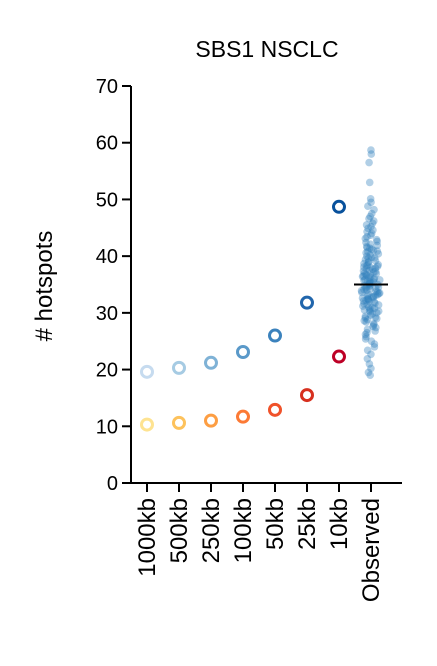  Describe the element at coordinates (107, 314) in the screenshot. I see `y-tick-label: 30` at that location.